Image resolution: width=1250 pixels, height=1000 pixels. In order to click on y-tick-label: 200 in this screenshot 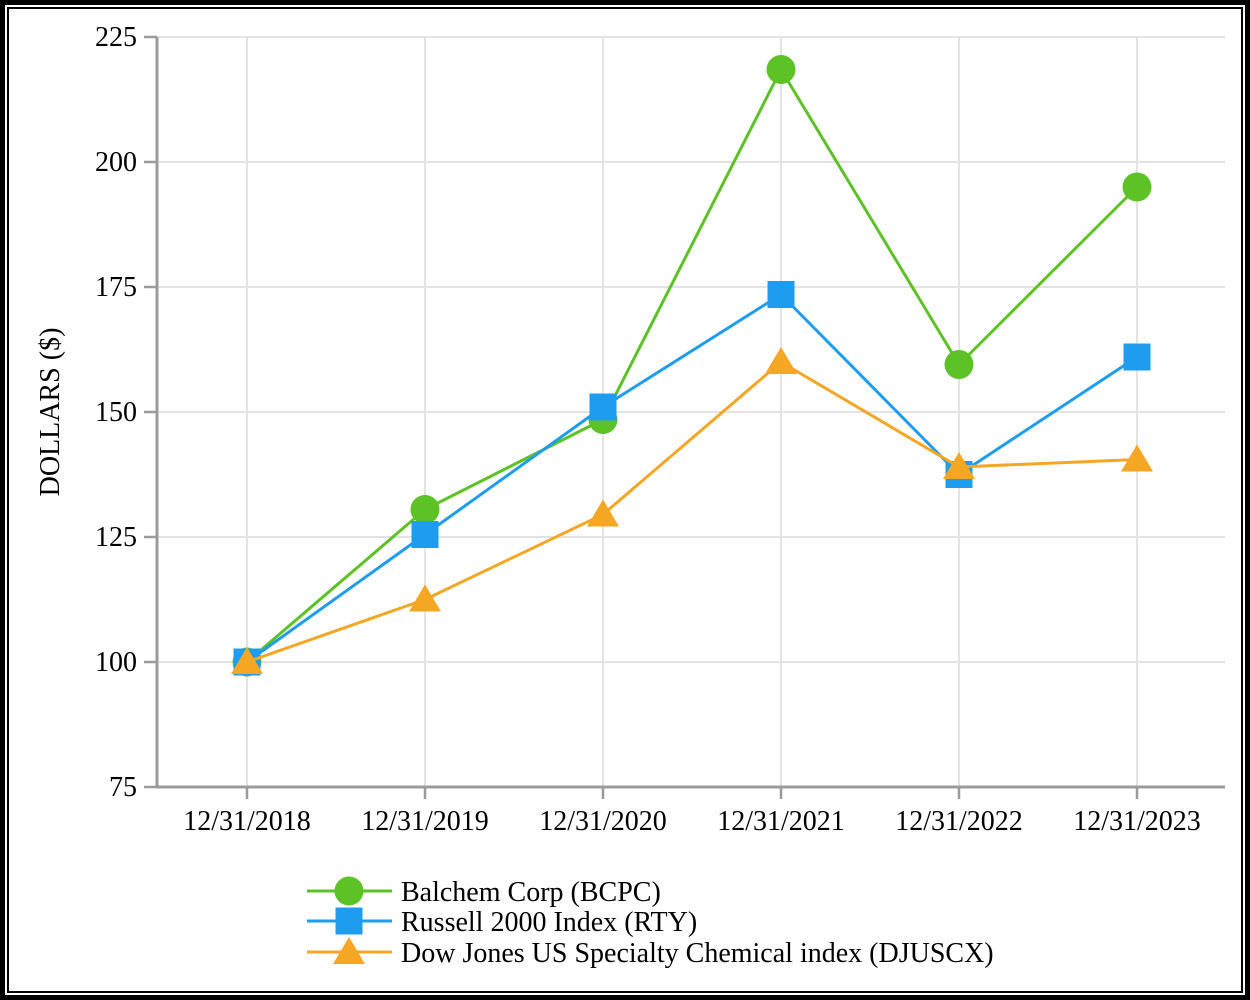, I will do `click(116, 162)`.